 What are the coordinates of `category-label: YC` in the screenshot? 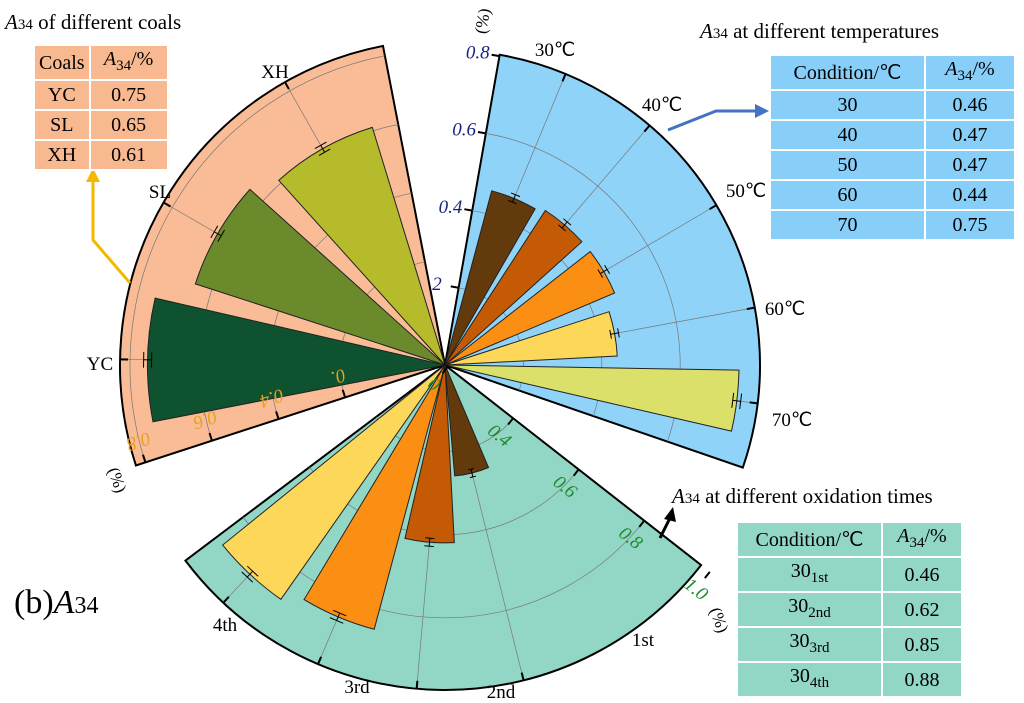 It's located at (100, 364).